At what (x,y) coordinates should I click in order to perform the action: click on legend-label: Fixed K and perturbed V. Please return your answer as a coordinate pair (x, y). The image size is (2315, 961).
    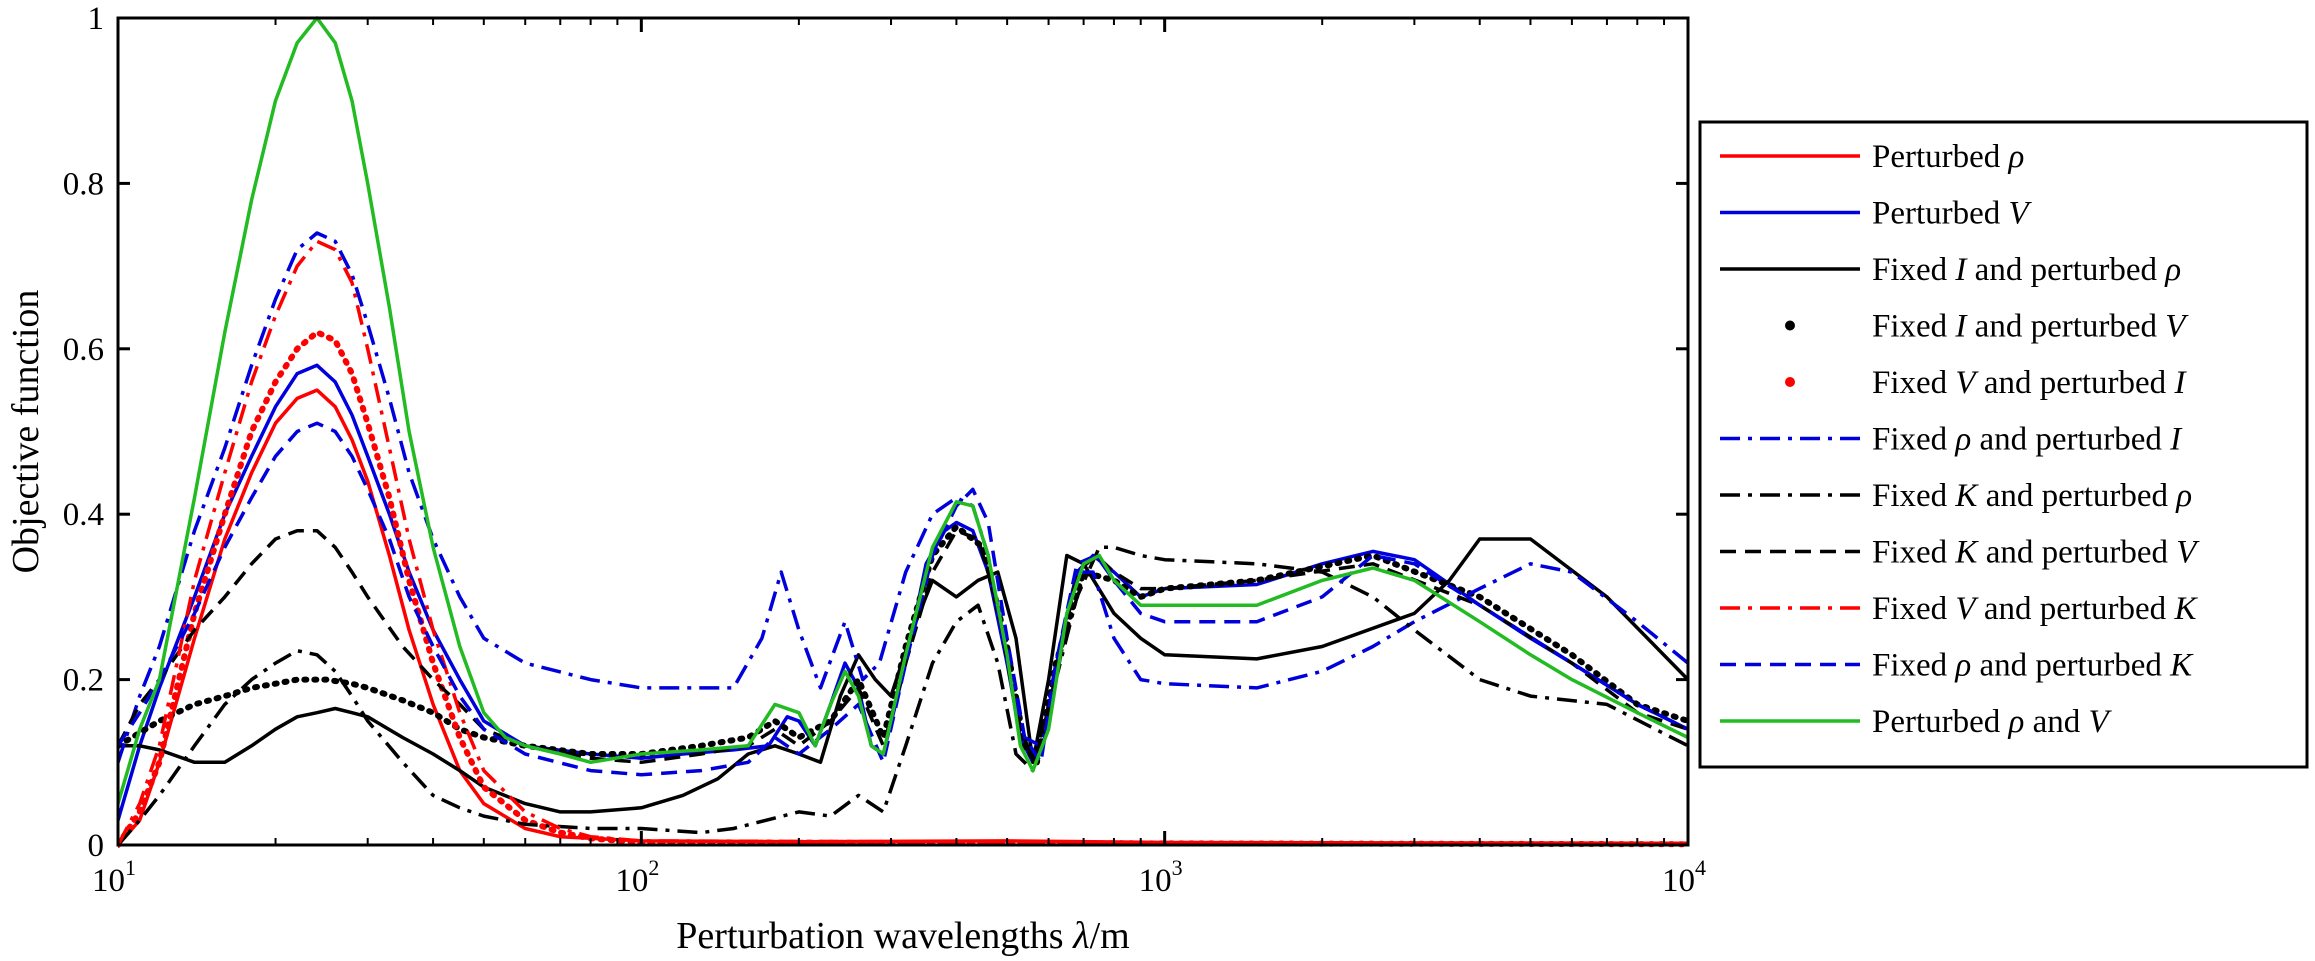
    Looking at the image, I should click on (2036, 553).